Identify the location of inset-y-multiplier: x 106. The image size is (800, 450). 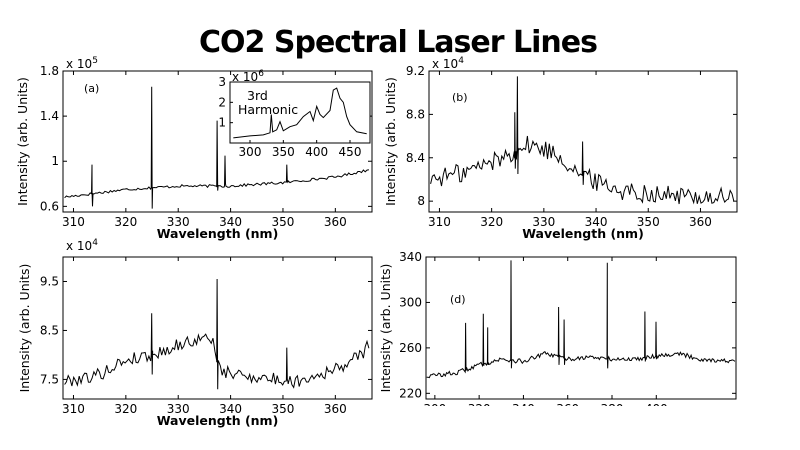
(248, 76).